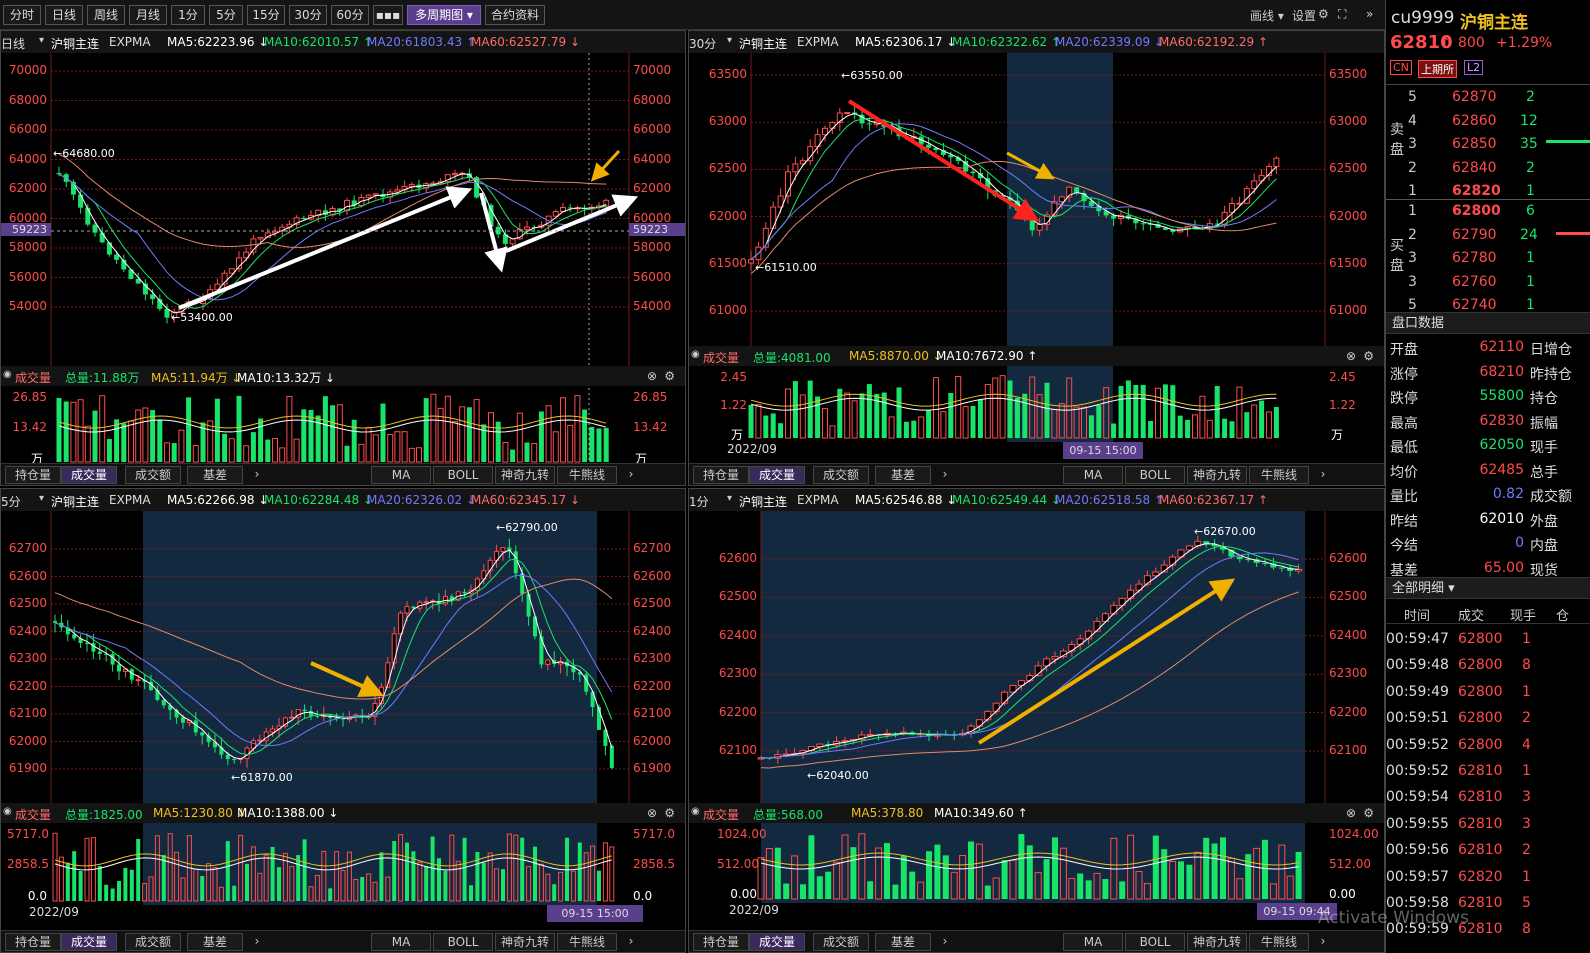 The image size is (1590, 953). I want to click on period-button-3: 月线, so click(148, 15).